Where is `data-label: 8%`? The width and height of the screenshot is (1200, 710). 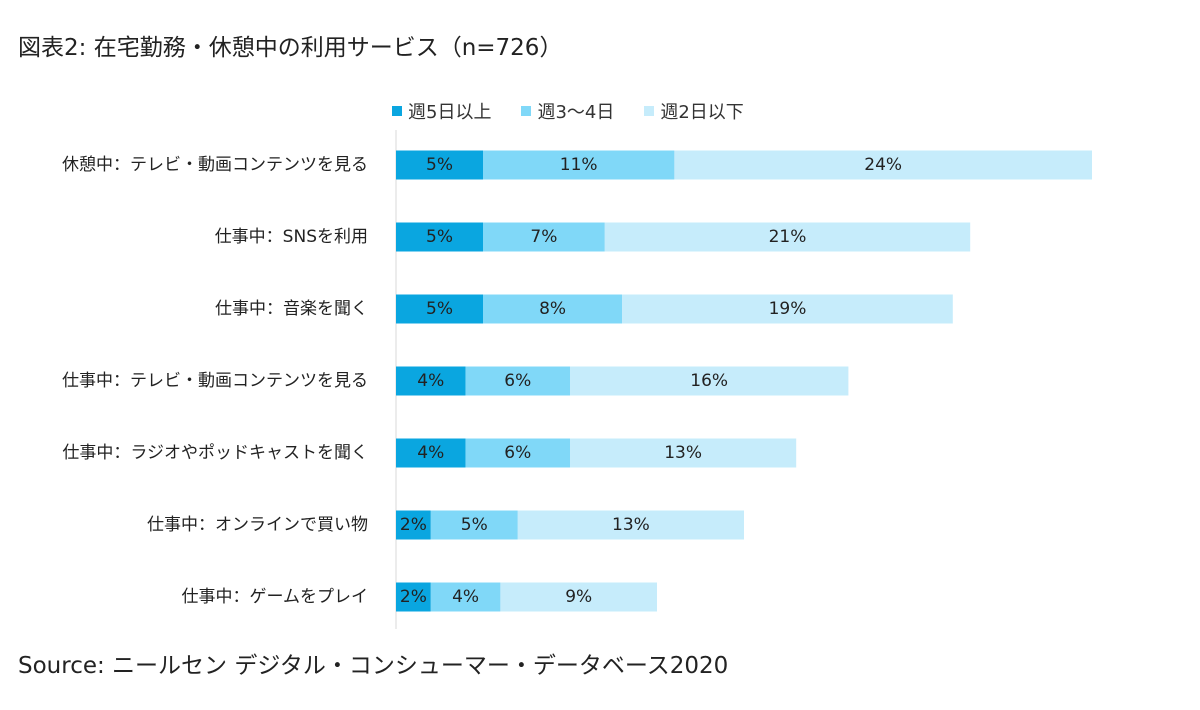 data-label: 8% is located at coordinates (552, 309).